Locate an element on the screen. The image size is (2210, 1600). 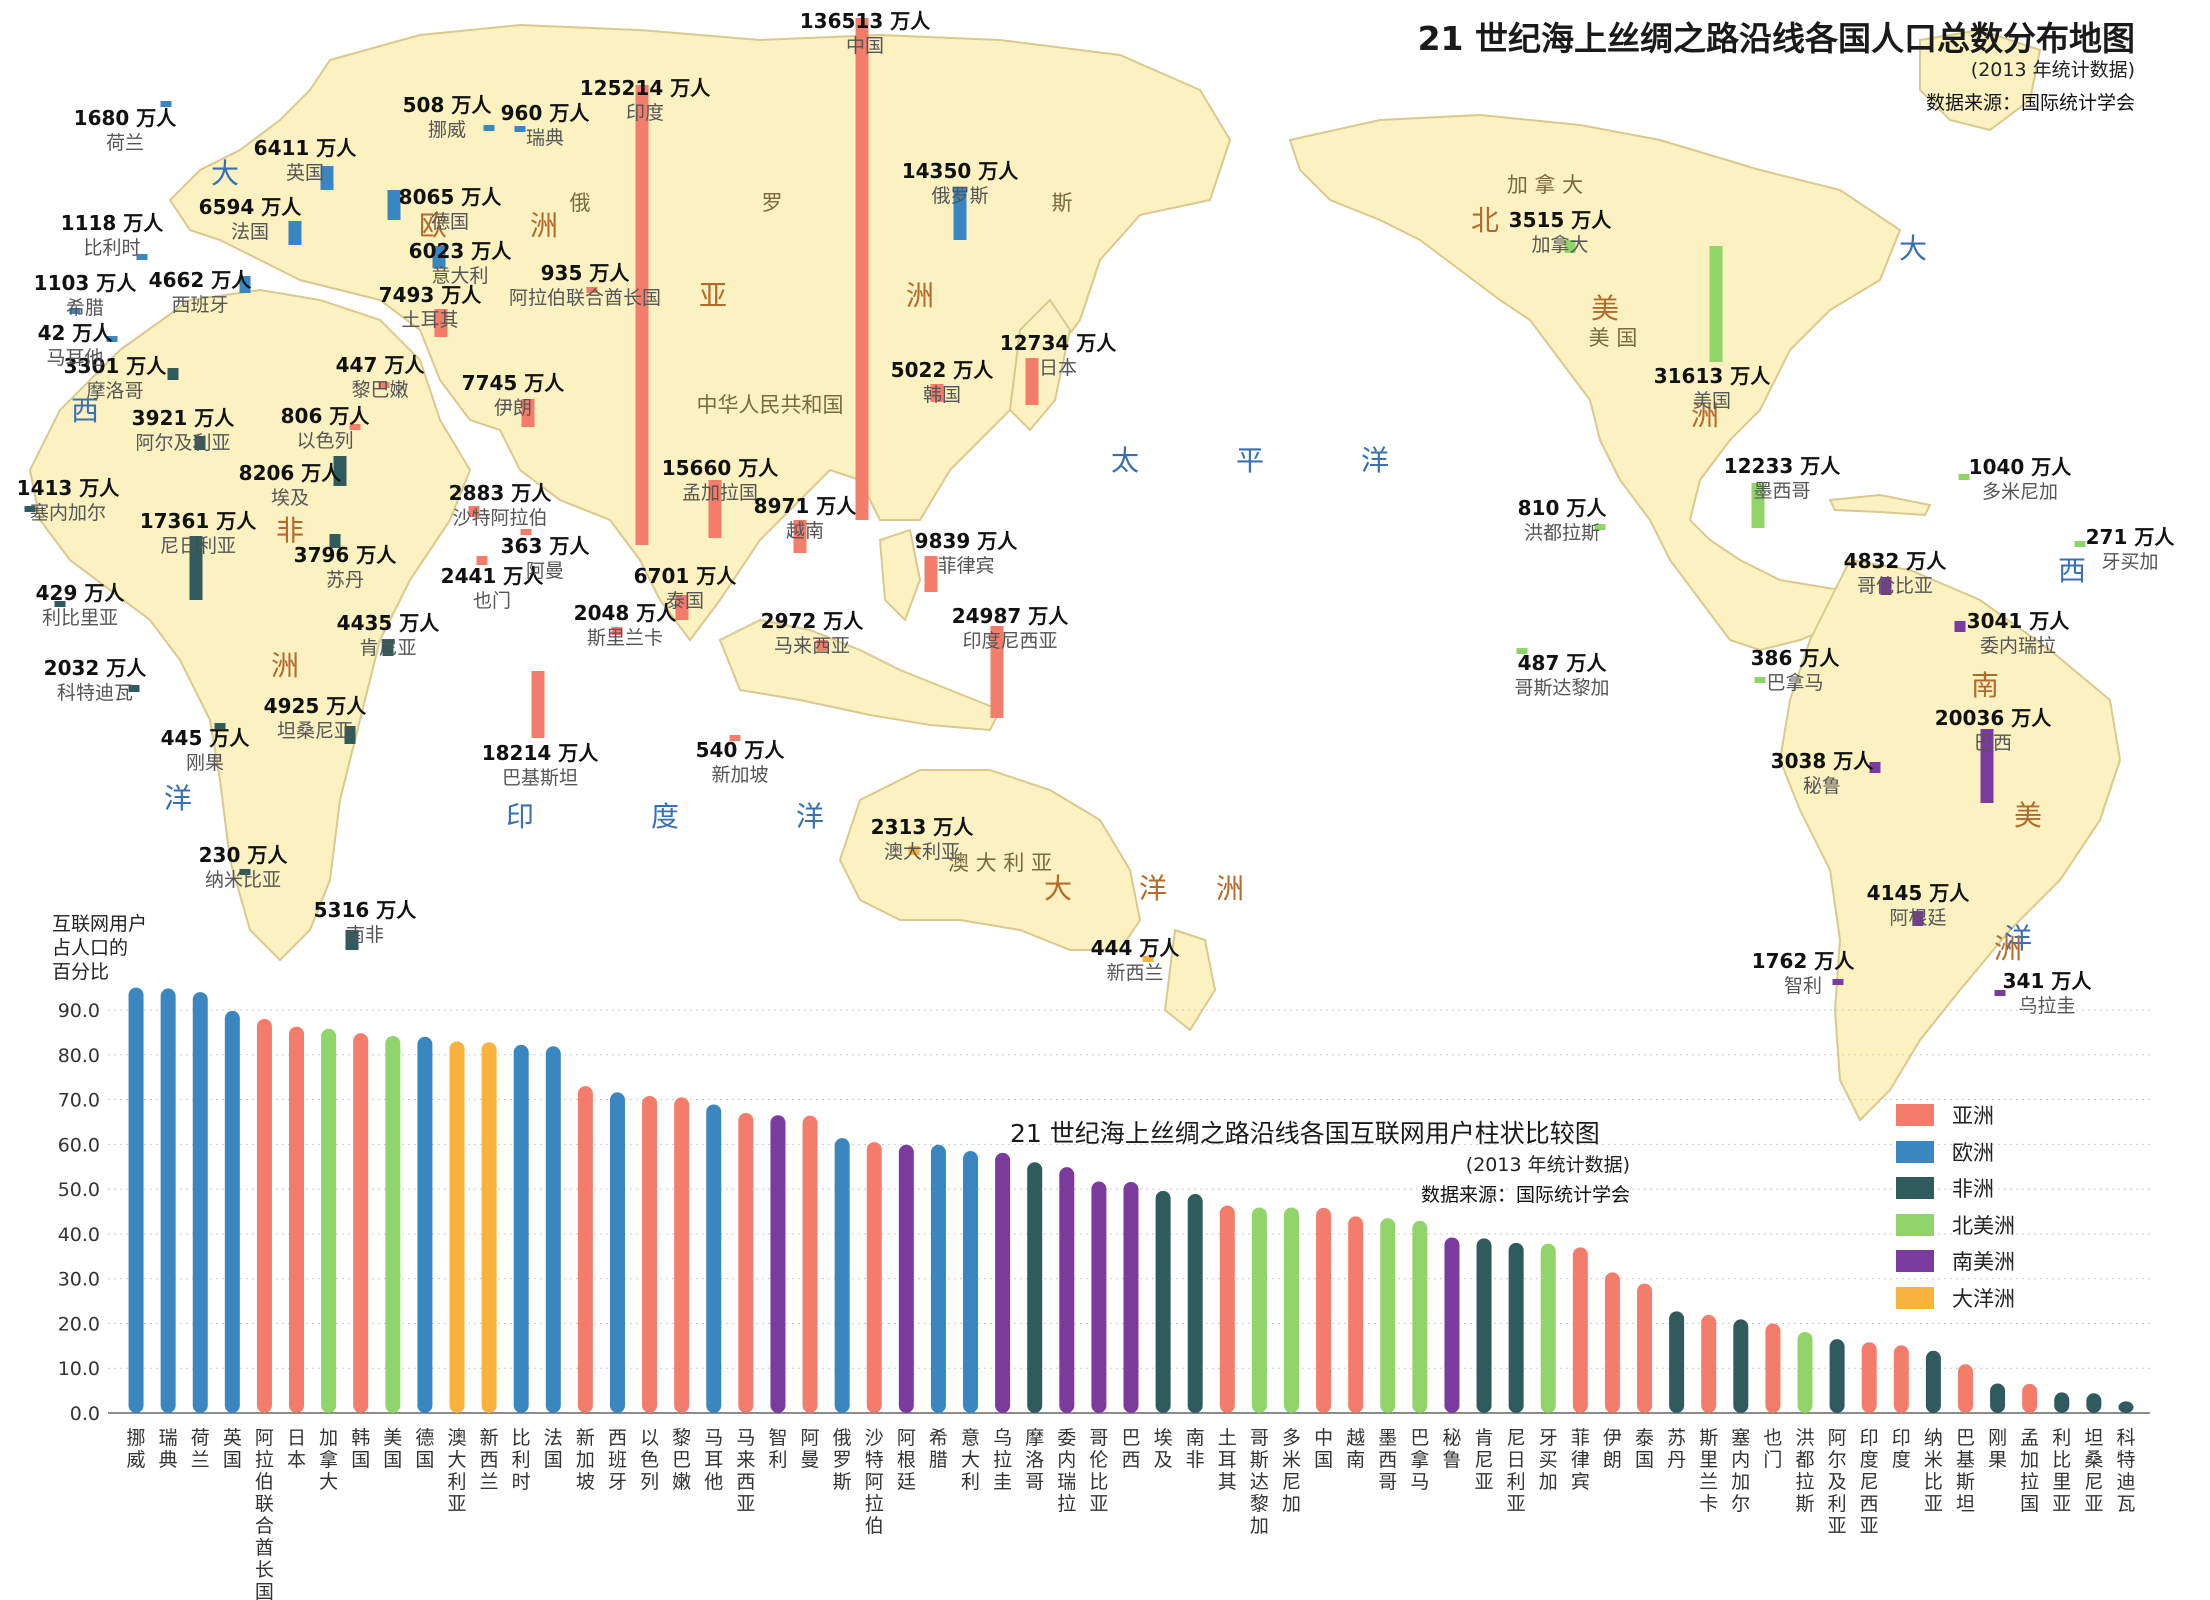
population-label: 3515 万人 is located at coordinates (1561, 220).